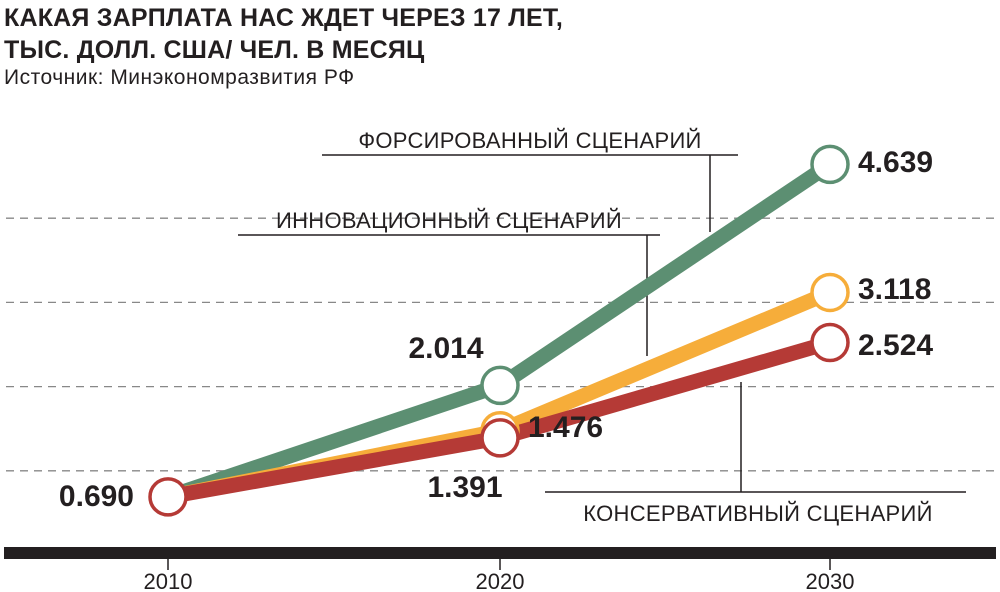 This screenshot has width=1000, height=592. Describe the element at coordinates (96, 496) in the screenshot. I see `data-label: 0.690` at that location.